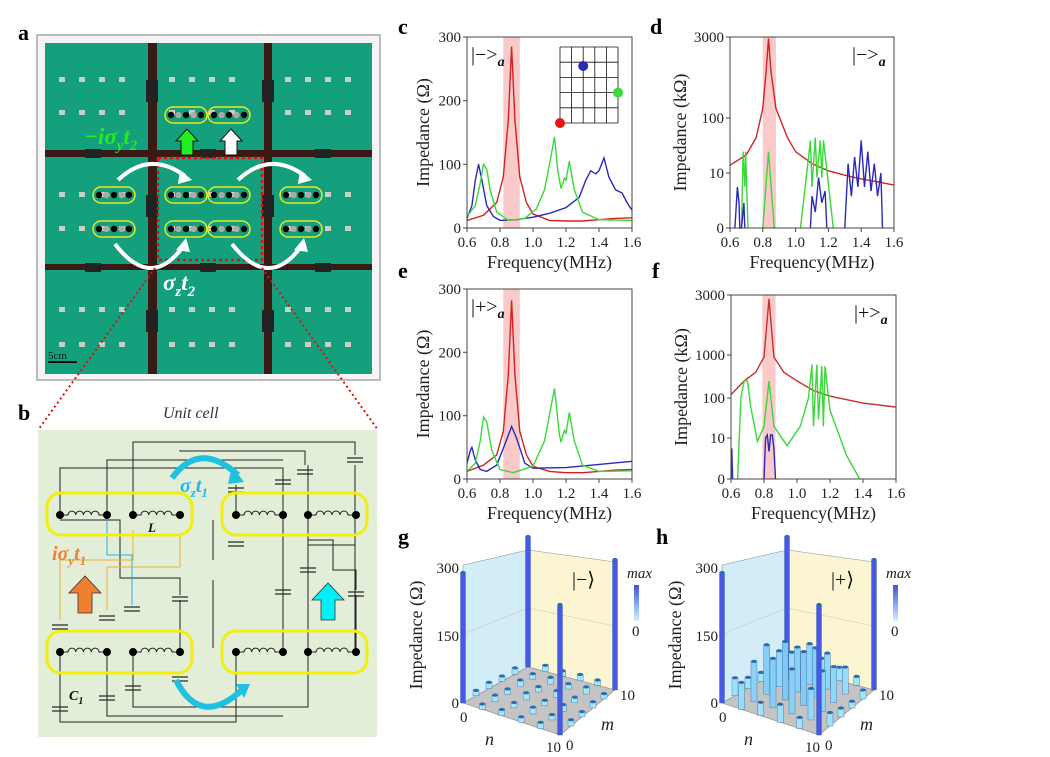 The image size is (1050, 757). What do you see at coordinates (83, 650) in the screenshot?
I see `inductor-coil` at bounding box center [83, 650].